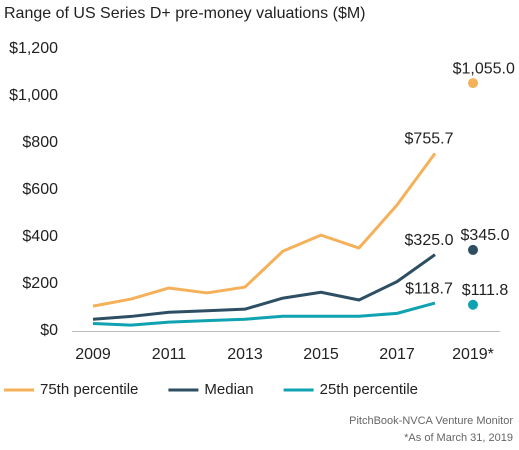 This screenshot has height=450, width=519. I want to click on source: PitchBook-NVCA Venture Monitor, so click(431, 421).